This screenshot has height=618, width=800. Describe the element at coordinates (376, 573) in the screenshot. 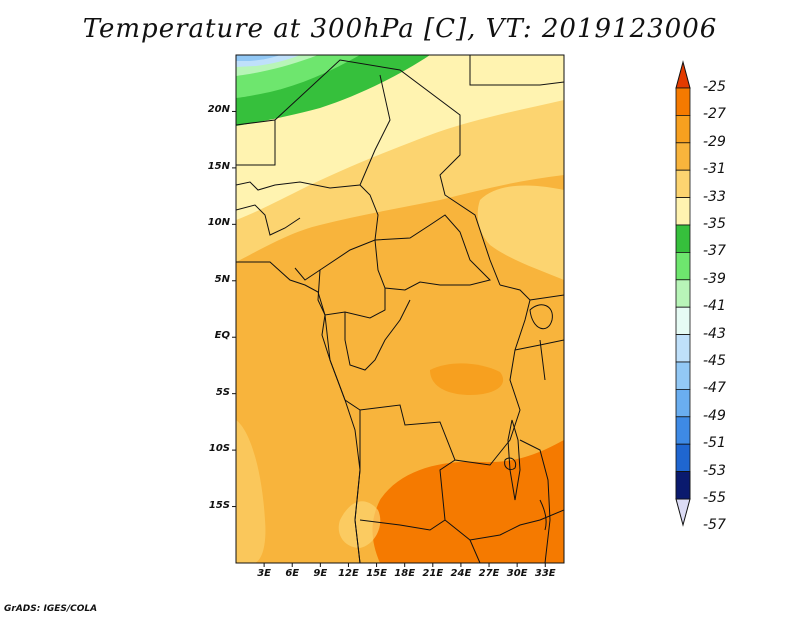

I see `x-tick-label: 15E` at that location.